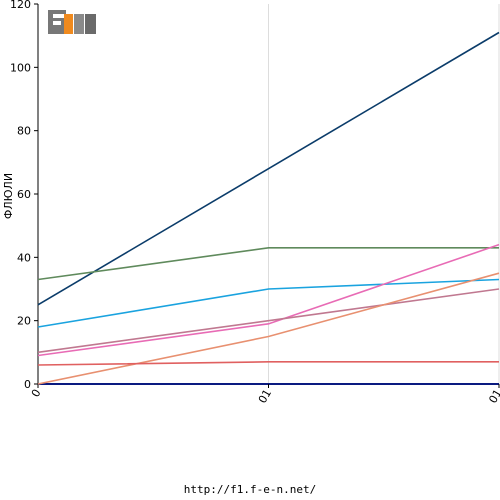  What do you see at coordinates (24, 321) in the screenshot?
I see `y-tick-label: 20` at bounding box center [24, 321].